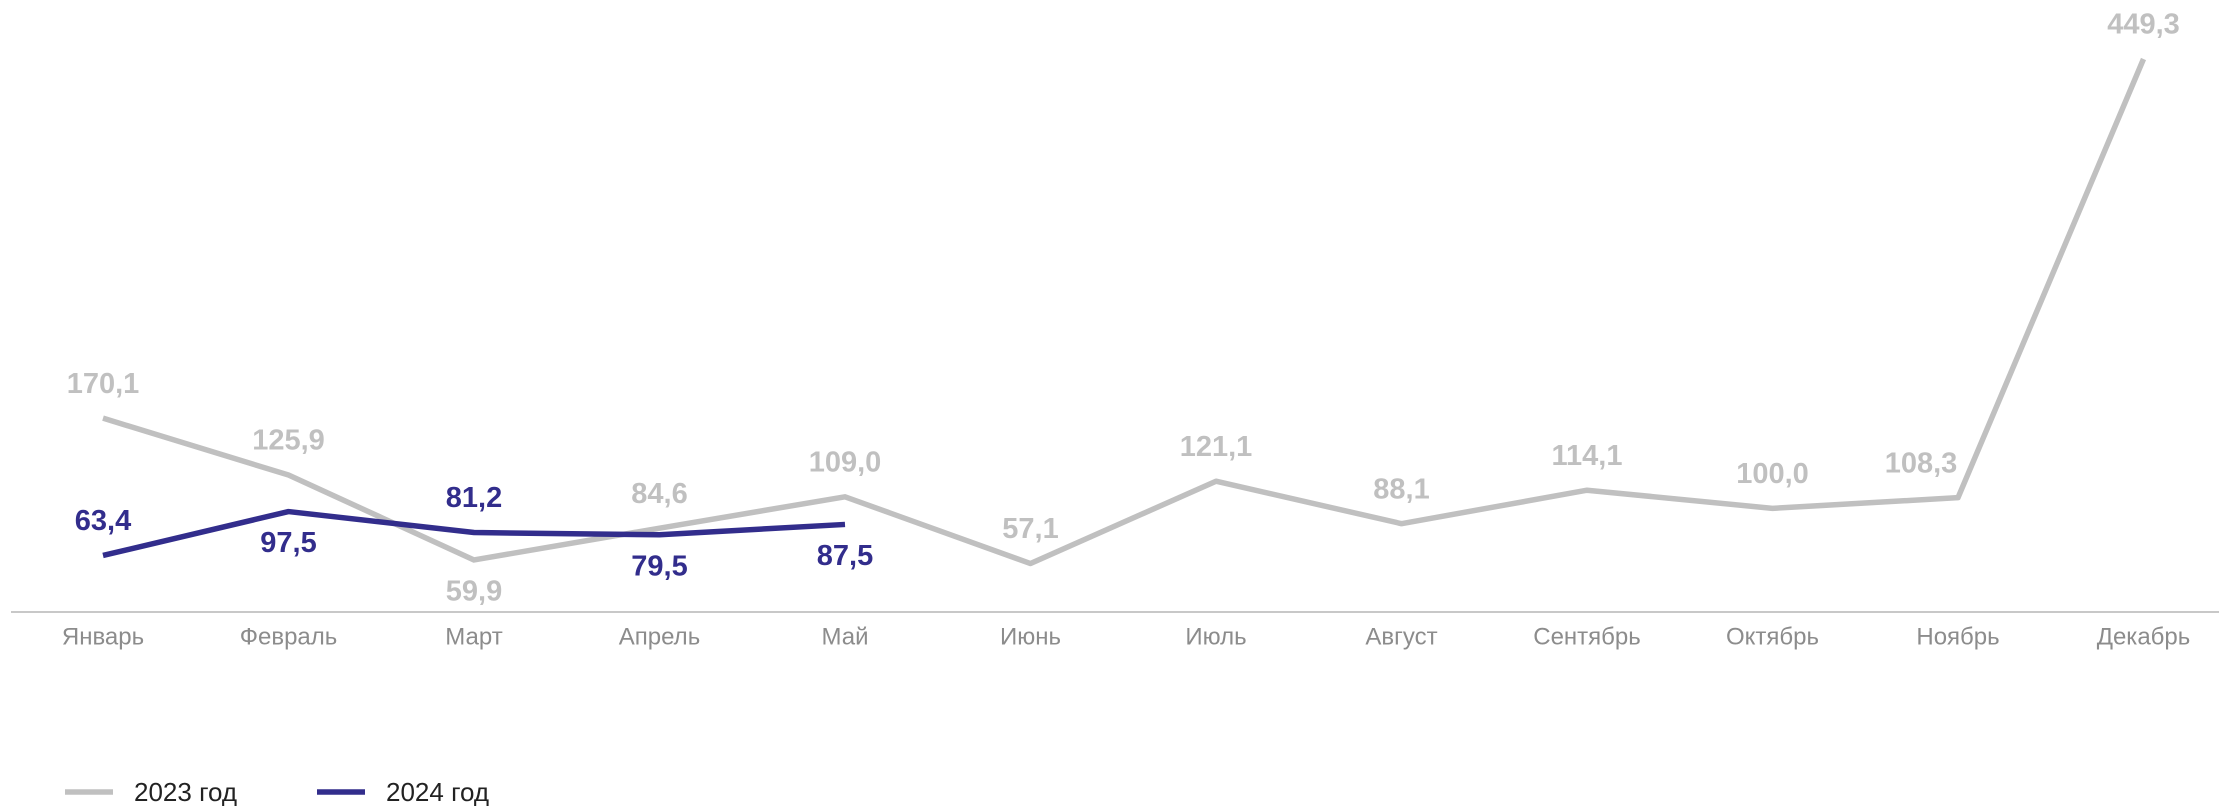 The height and width of the screenshot is (806, 2219). Describe the element at coordinates (844, 636) in the screenshot. I see `x-tick-label: Май` at that location.